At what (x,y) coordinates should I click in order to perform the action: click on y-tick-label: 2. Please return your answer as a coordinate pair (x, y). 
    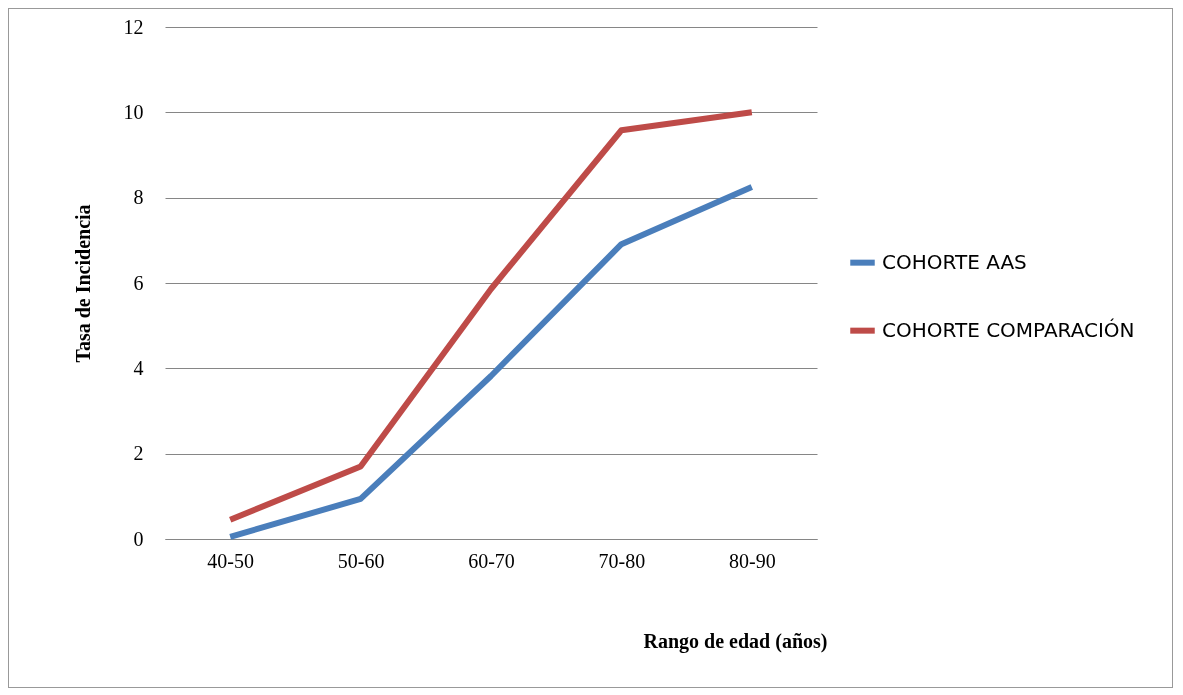
    Looking at the image, I should click on (138, 453).